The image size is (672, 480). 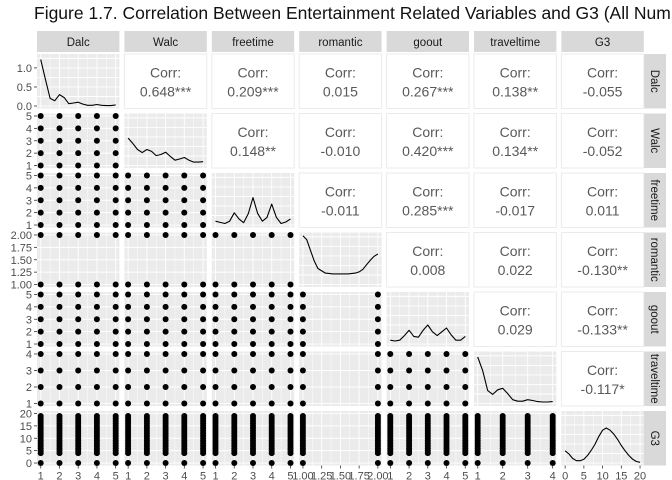 I want to click on column-strip-traveltime, so click(x=515, y=41).